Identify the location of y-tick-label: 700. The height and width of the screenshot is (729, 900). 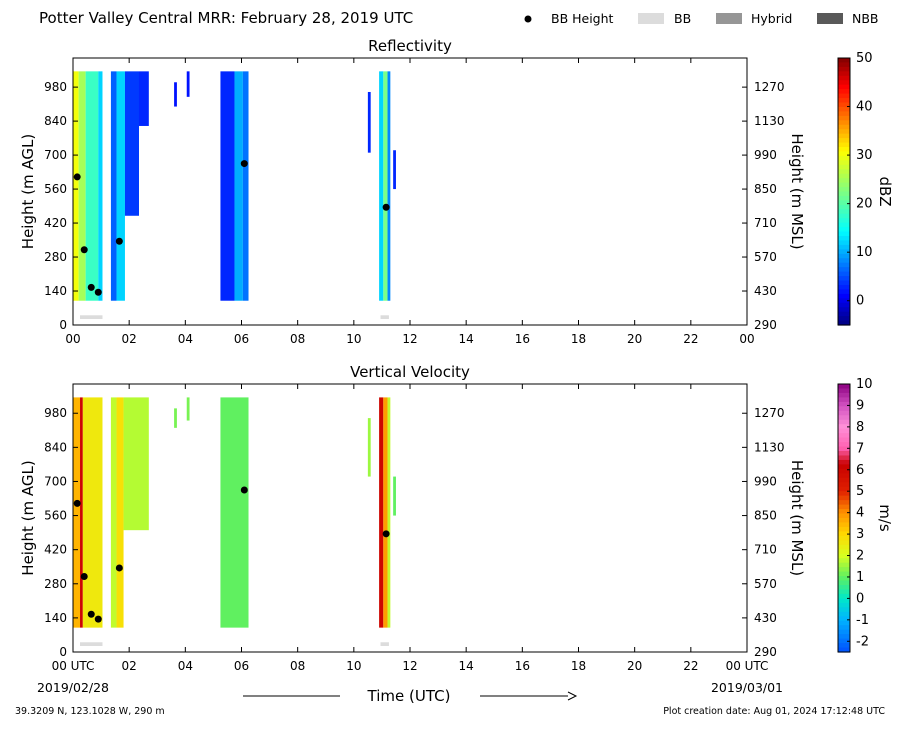
(55, 481).